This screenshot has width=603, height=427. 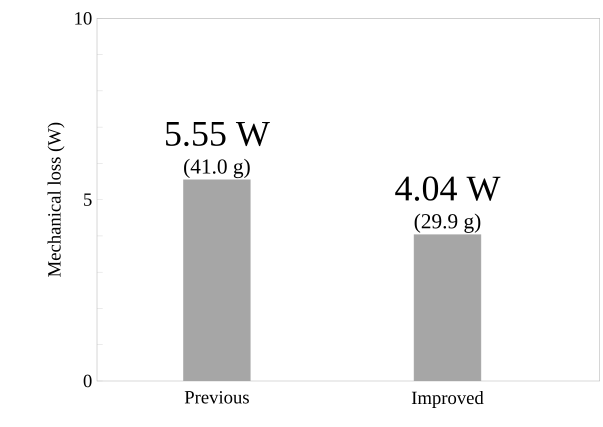 What do you see at coordinates (448, 399) in the screenshot?
I see `x-tick-label: Improved` at bounding box center [448, 399].